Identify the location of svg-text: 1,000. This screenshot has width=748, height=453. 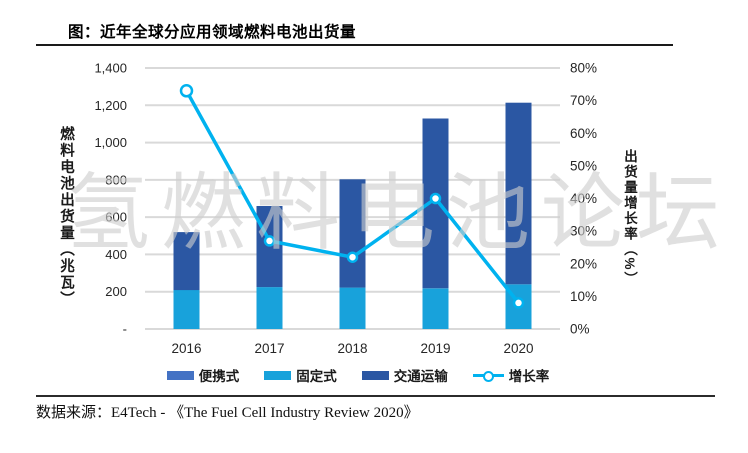
(110, 142).